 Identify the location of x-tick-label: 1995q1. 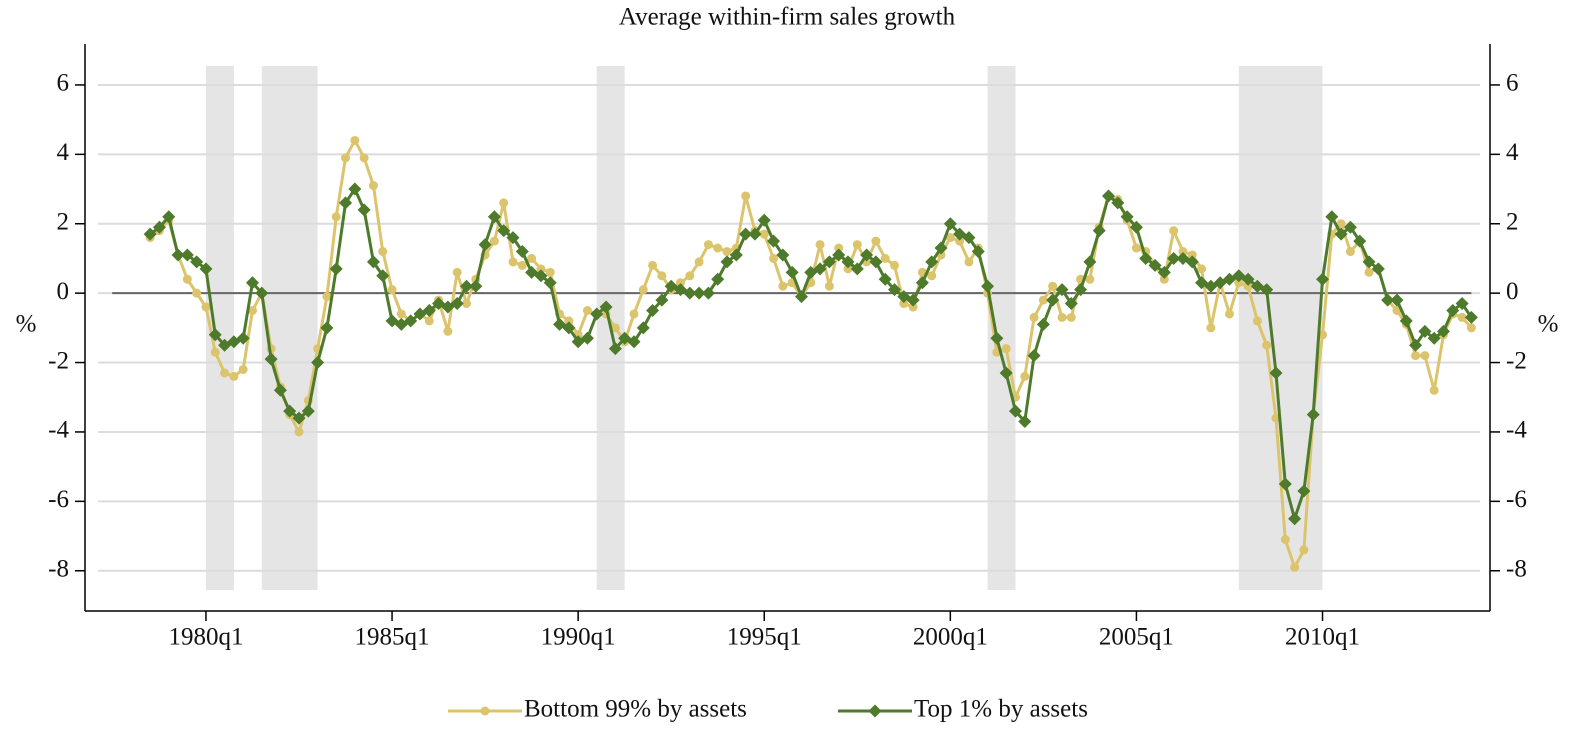
(764, 637).